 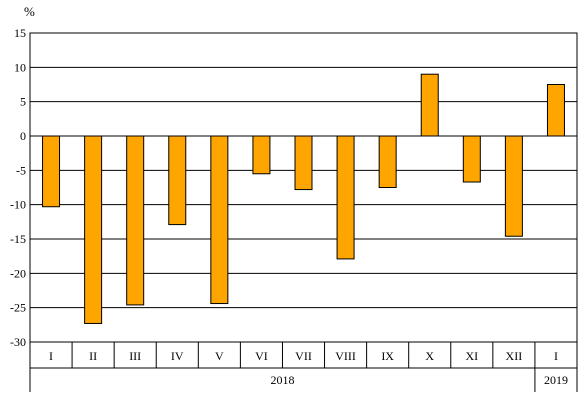 I want to click on year-group-label: 2019, so click(x=556, y=380).